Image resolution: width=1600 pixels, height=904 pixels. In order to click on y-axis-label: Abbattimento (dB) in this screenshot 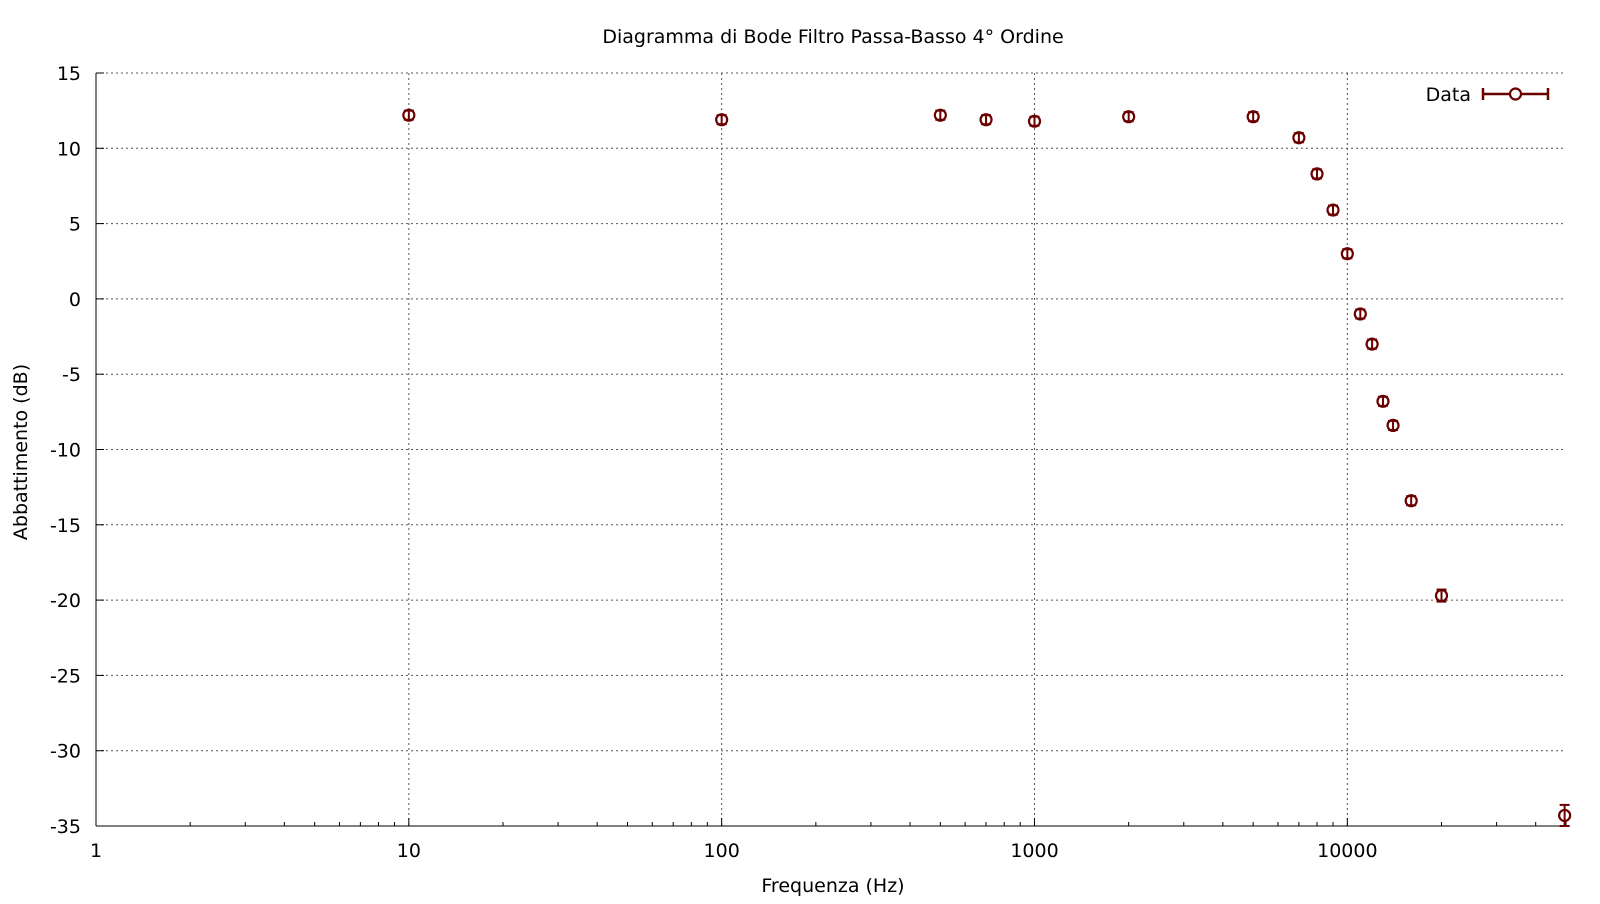, I will do `click(21, 452)`.